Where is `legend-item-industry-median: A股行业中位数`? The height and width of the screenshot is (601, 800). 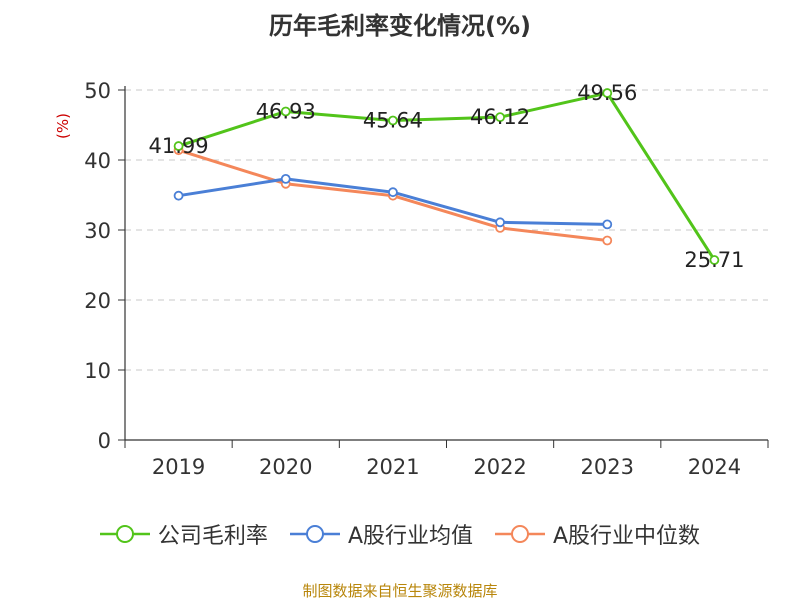
legend-item-industry-median: A股行业中位数 is located at coordinates (597, 534).